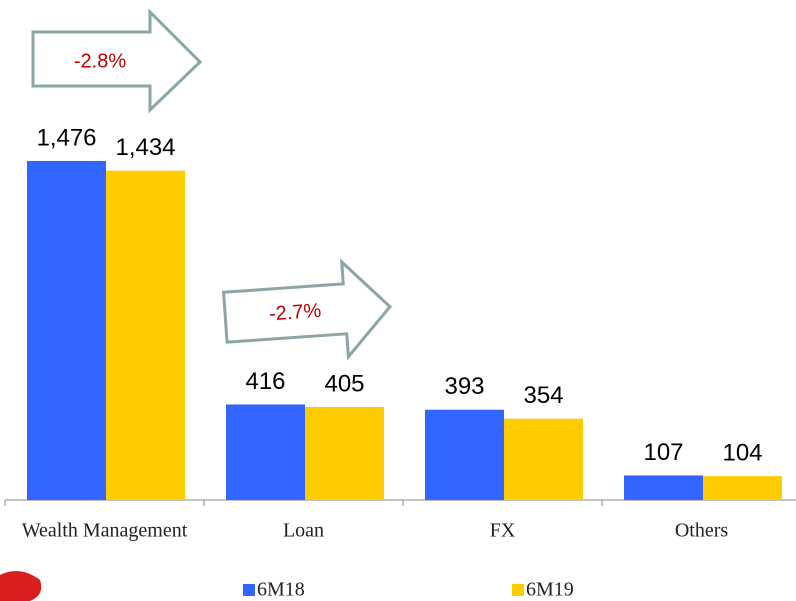 Image resolution: width=796 pixels, height=601 pixels. I want to click on arrow-1: -2.8%, so click(117, 61).